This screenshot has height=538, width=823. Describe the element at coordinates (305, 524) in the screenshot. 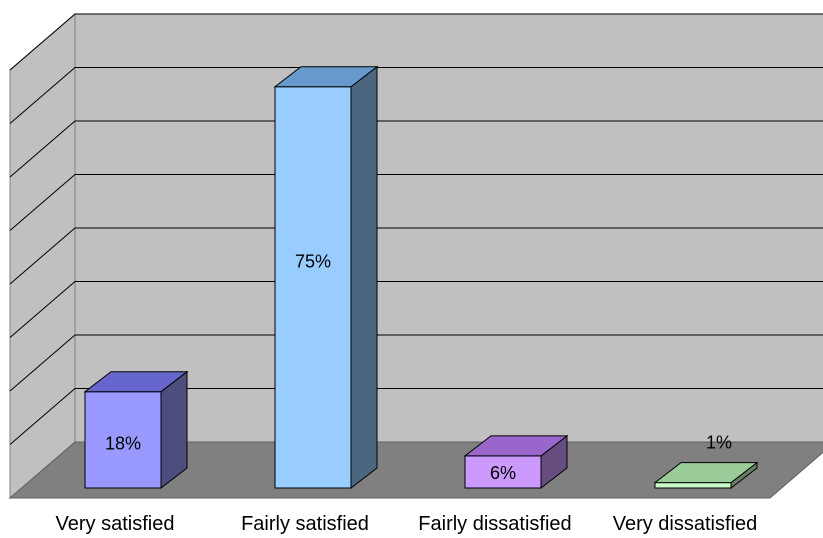

I see `category-label: Fairly satisfied` at that location.